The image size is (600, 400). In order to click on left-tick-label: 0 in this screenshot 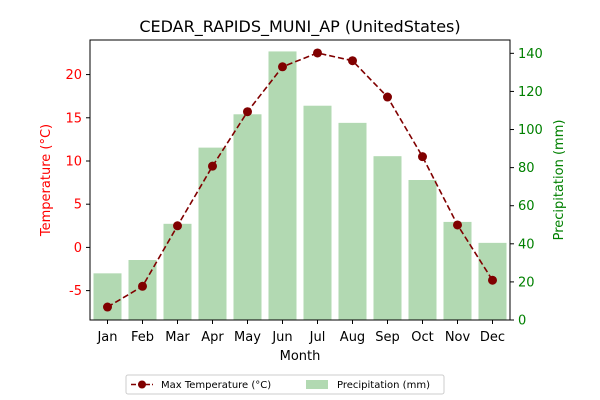, I will do `click(78, 248)`.